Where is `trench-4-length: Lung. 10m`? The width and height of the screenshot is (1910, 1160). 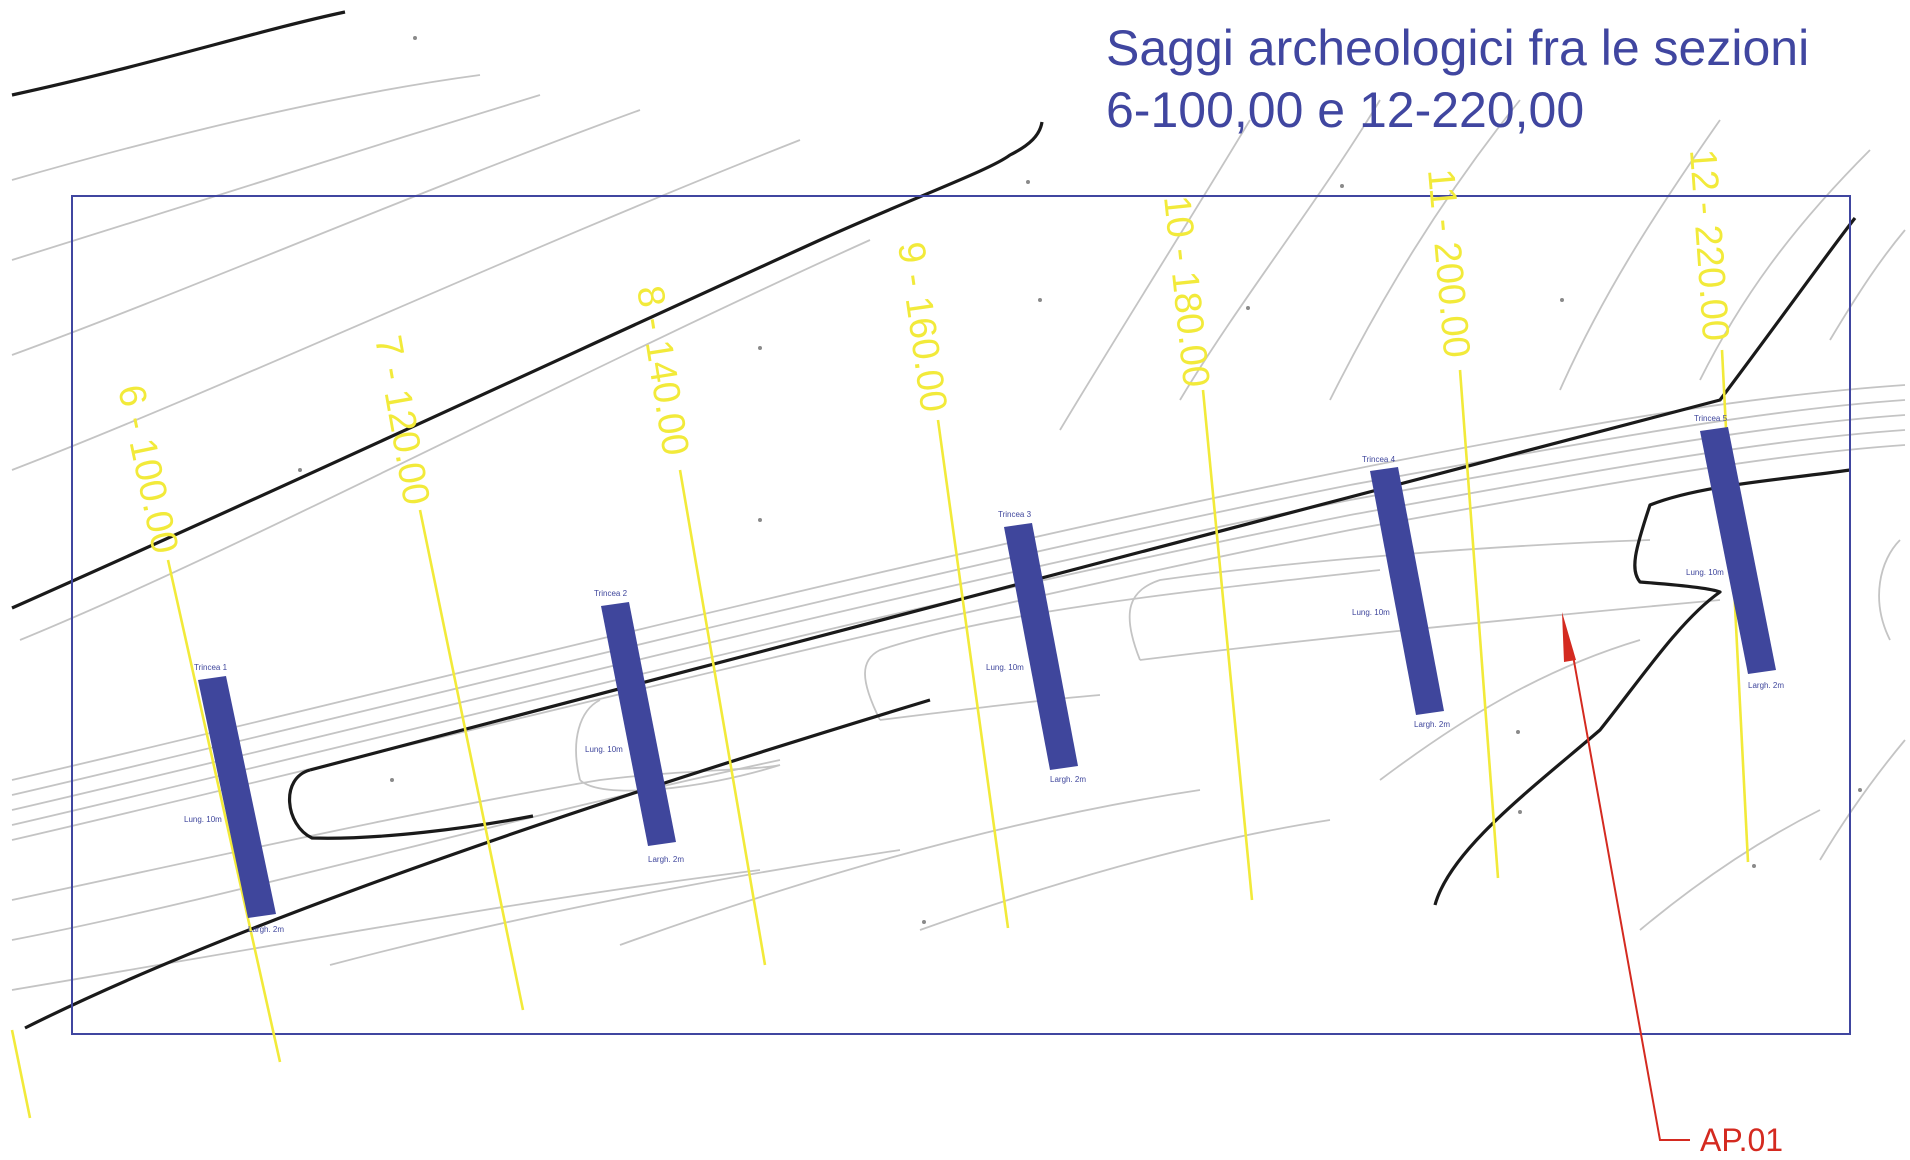
trench-4-length: Lung. 10m is located at coordinates (1371, 612).